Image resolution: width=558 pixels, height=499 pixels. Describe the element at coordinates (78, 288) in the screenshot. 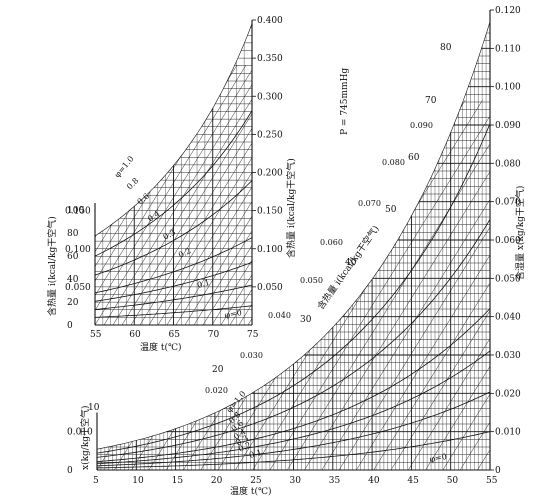

I see `inset-left-tick-0: 0.050` at that location.